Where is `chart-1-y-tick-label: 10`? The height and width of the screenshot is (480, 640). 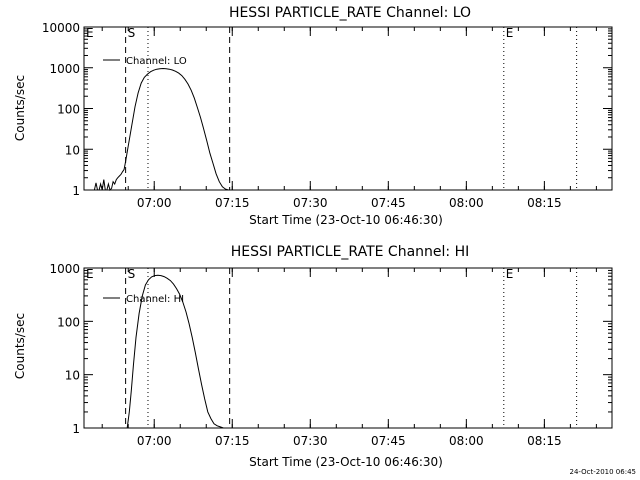
chart-1-y-tick-label: 10 is located at coordinates (72, 150).